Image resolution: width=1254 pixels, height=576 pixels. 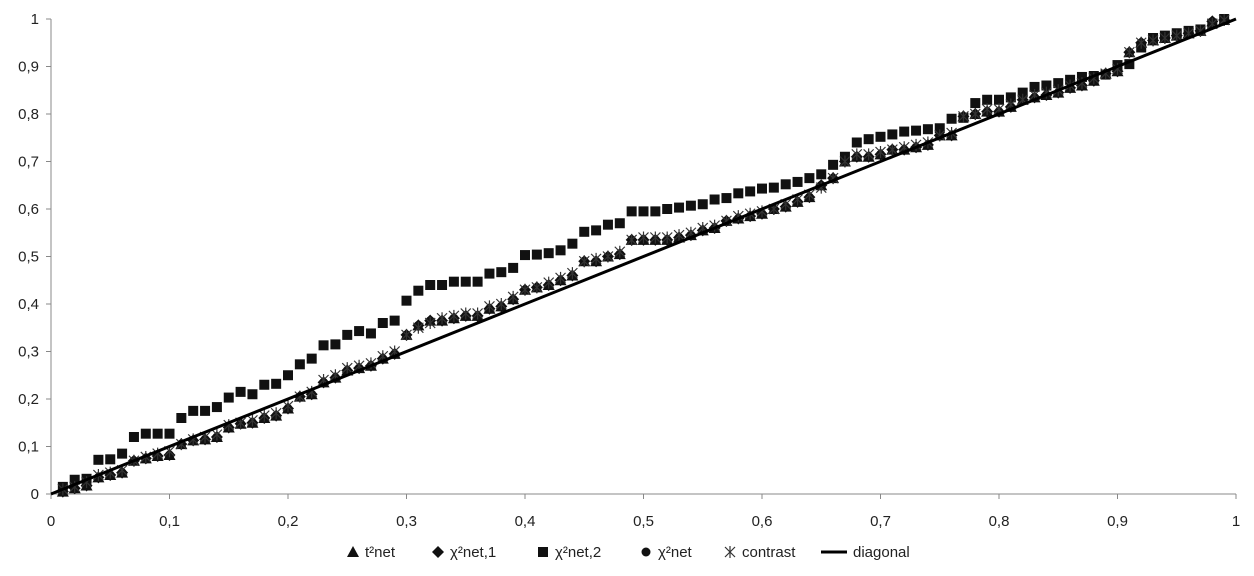 I want to click on x-tick-label: 0,1, so click(x=169, y=521).